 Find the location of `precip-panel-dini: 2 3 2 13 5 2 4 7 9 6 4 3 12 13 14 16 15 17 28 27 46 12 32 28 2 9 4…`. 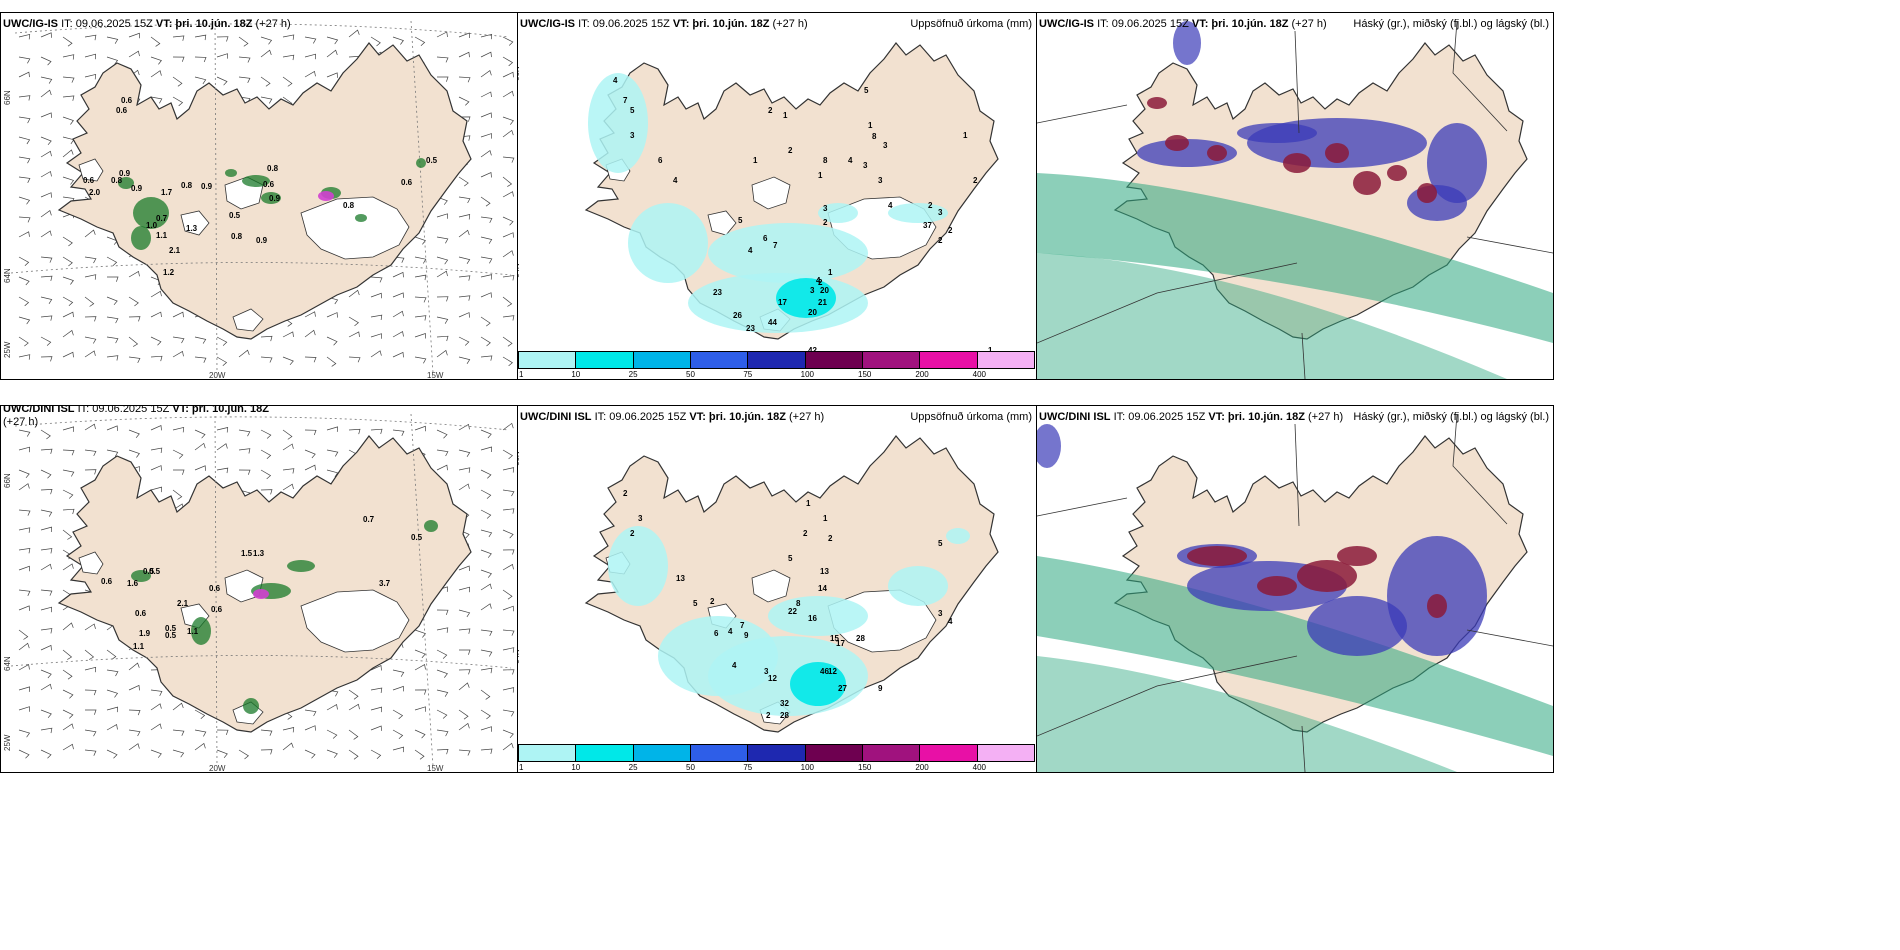

precip-panel-dini: 2 3 2 13 5 2 4 7 9 6 4 3 12 13 14 16 15 17 28 27 46 12 32 28 2 9 4… is located at coordinates (777, 589).